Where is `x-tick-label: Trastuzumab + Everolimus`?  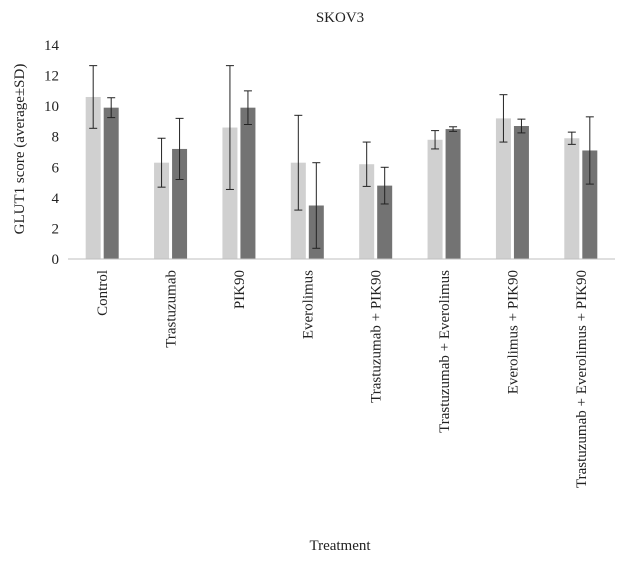
x-tick-label: Trastuzumab + Everolimus is located at coordinates (445, 351).